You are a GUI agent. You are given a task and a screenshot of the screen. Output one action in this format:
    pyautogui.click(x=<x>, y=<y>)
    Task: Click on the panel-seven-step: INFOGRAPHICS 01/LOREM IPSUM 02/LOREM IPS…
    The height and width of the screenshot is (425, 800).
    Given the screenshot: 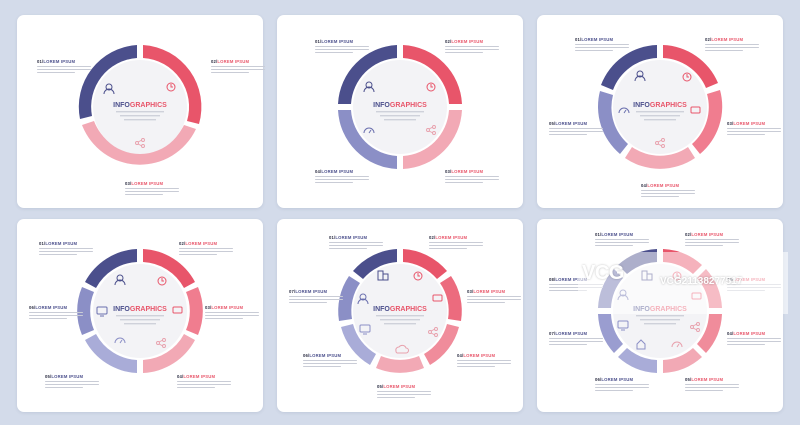 What is the action you would take?
    pyautogui.click(x=400, y=315)
    